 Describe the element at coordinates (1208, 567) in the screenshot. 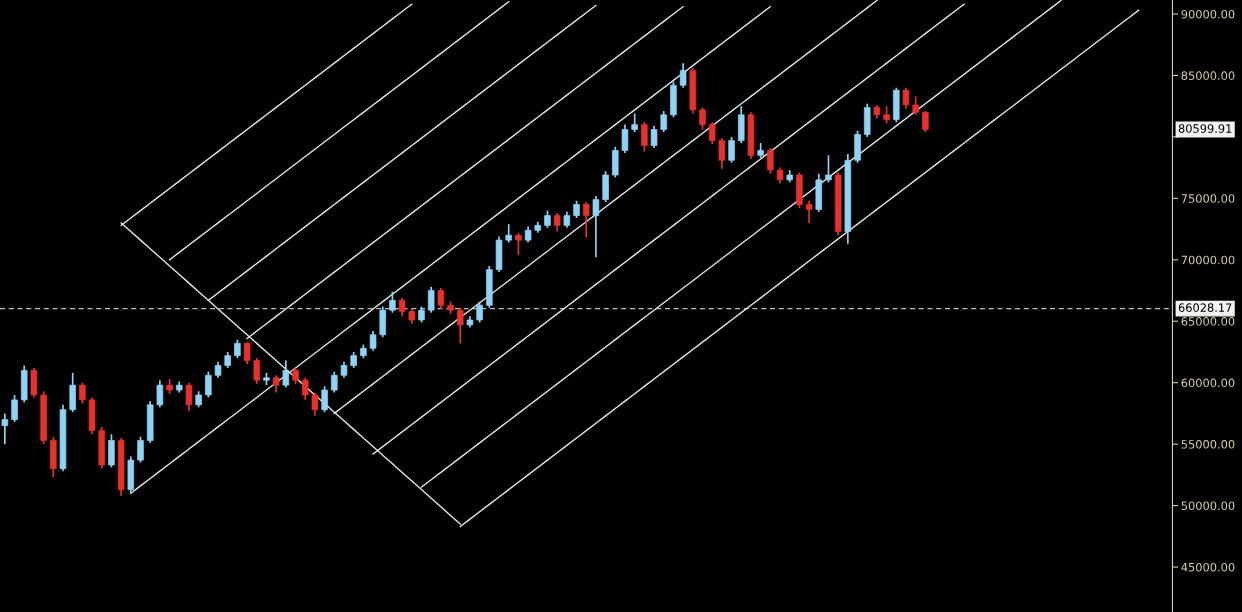

I see `y-tick-label: 45000.00` at that location.